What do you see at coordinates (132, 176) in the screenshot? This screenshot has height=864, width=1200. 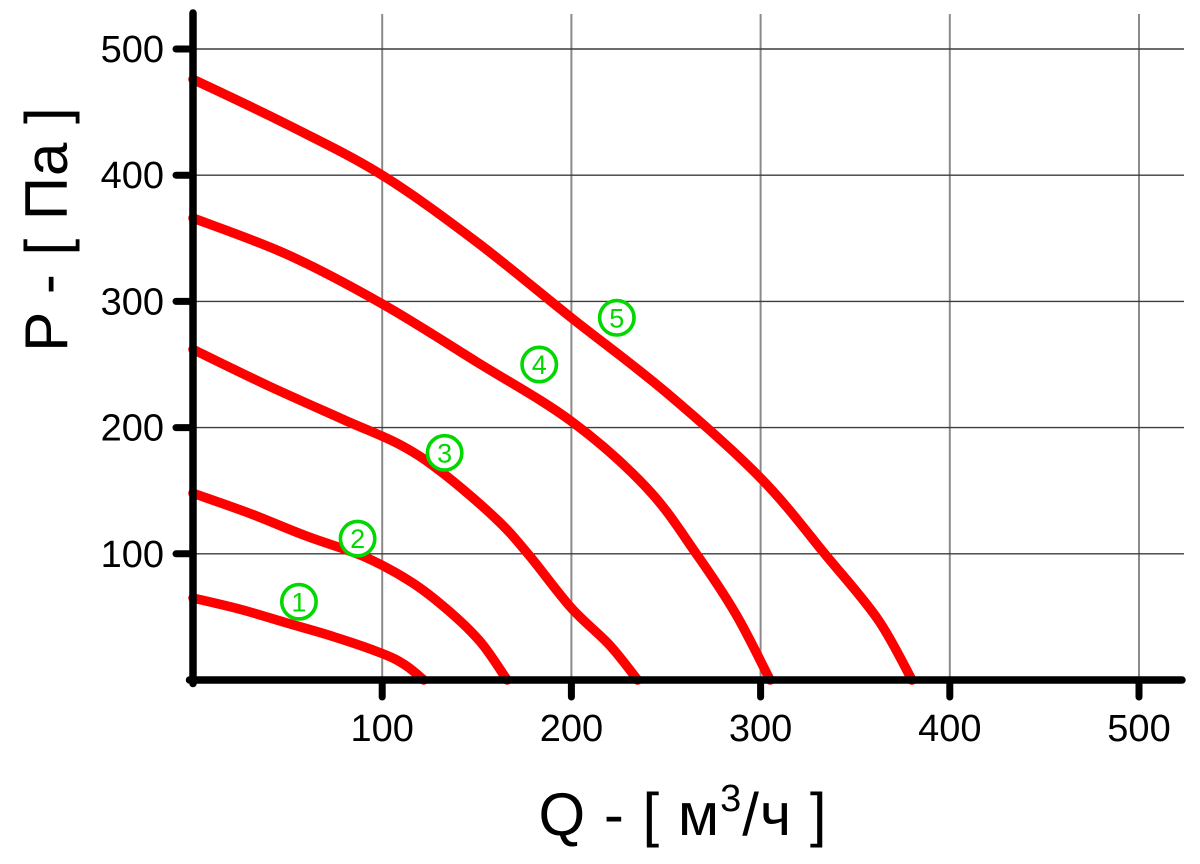 I see `y-tick-label-400: 400` at bounding box center [132, 176].